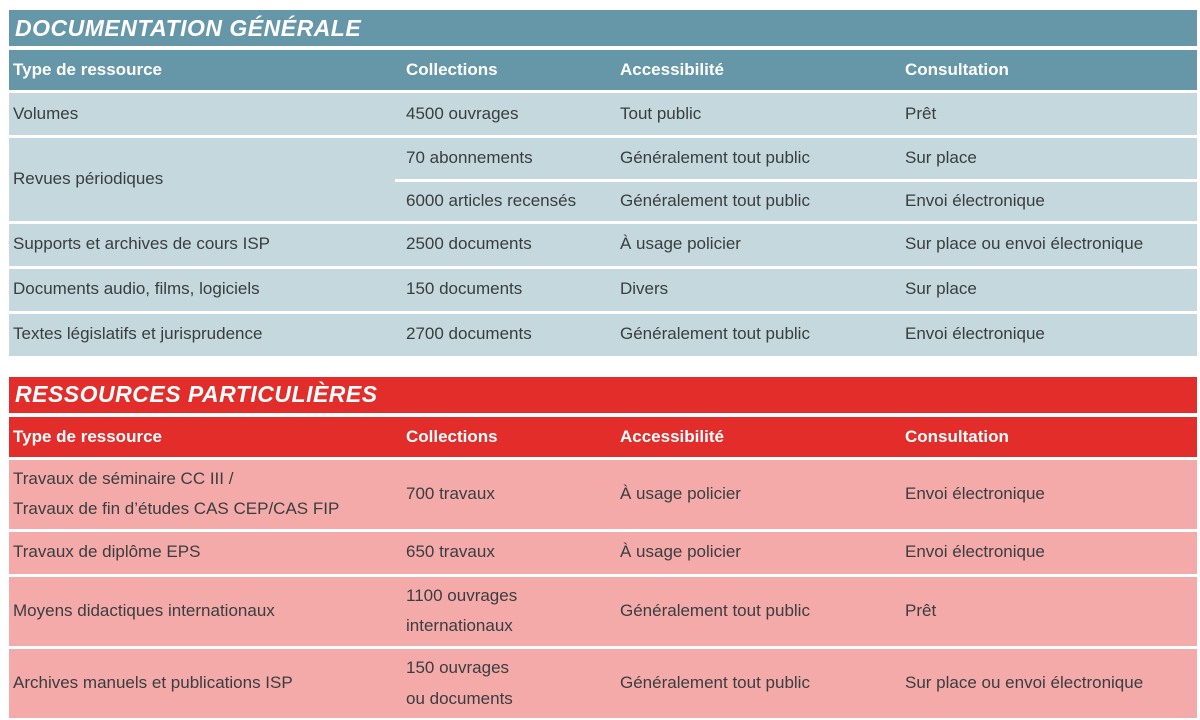 The width and height of the screenshot is (1200, 720). Describe the element at coordinates (661, 113) in the screenshot. I see `cell-text: Tout public` at that location.